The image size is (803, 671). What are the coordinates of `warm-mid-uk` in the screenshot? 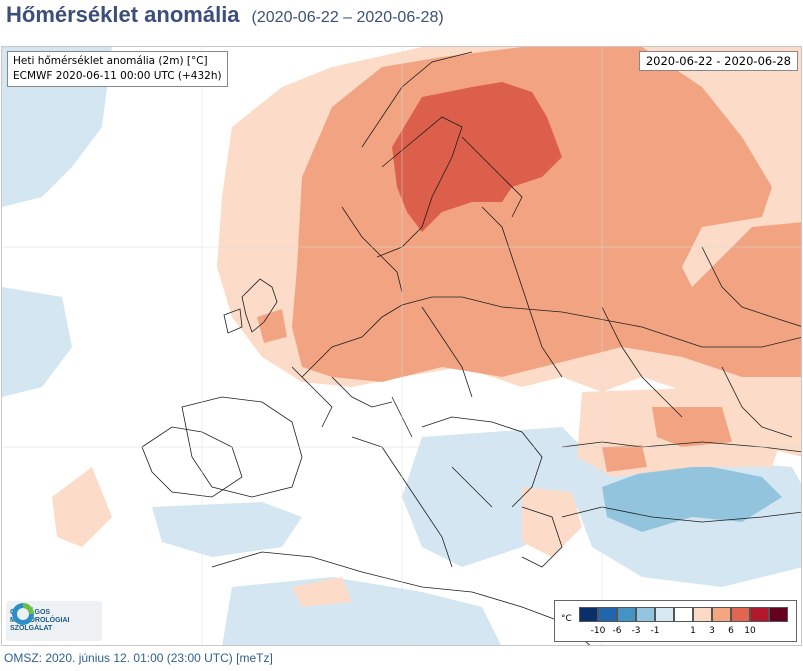 It's located at (272, 326).